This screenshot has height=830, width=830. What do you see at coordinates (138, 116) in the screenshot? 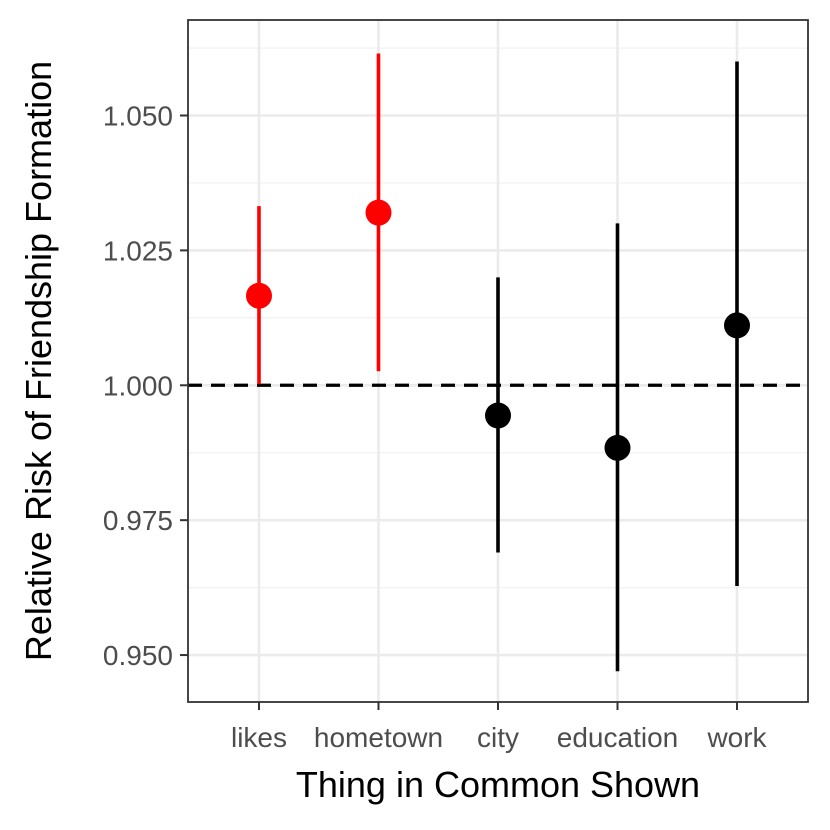
I see `y-tick-label: 1.050` at bounding box center [138, 116].